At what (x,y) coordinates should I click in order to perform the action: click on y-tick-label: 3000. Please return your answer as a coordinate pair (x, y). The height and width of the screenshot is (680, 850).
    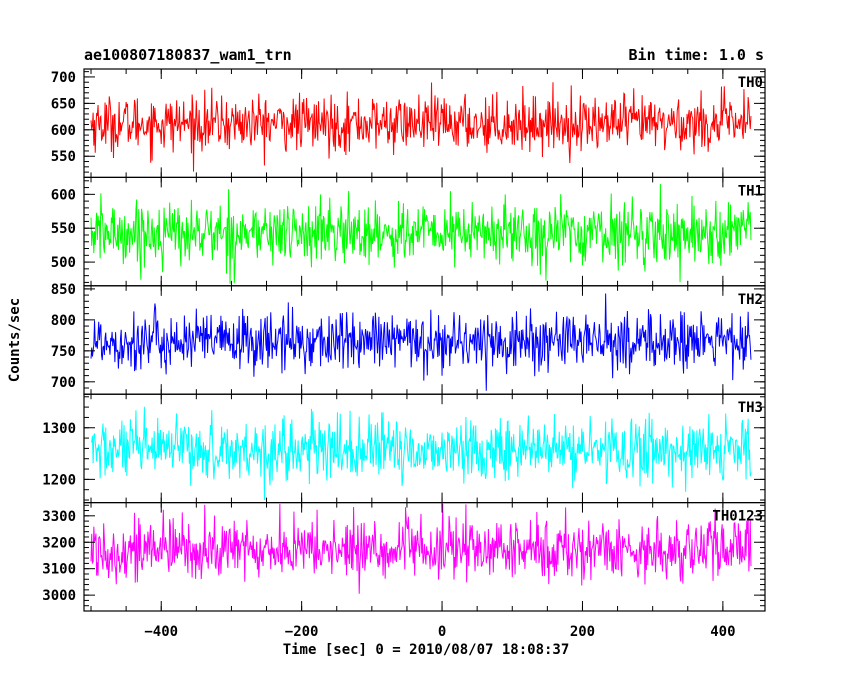
    Looking at the image, I should click on (59, 596).